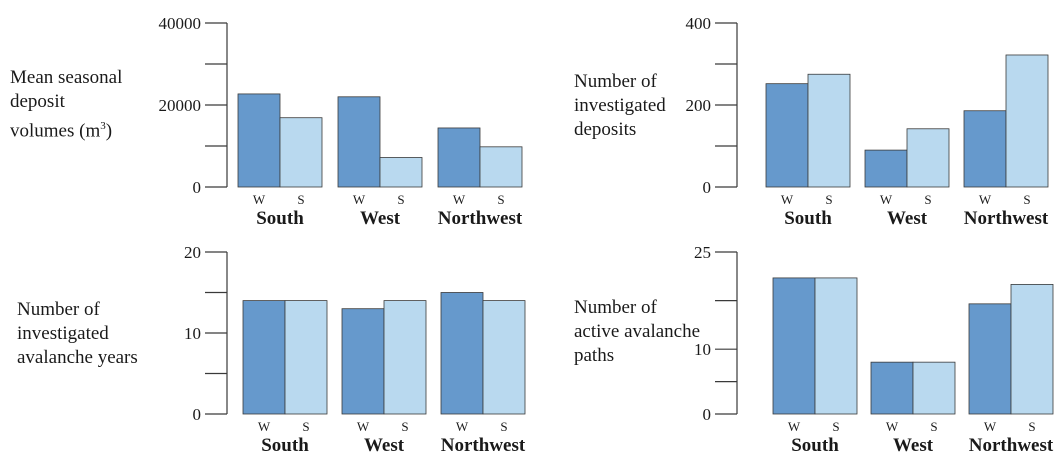  What do you see at coordinates (384, 444) in the screenshot?
I see `panel-3-group-label: West` at bounding box center [384, 444].